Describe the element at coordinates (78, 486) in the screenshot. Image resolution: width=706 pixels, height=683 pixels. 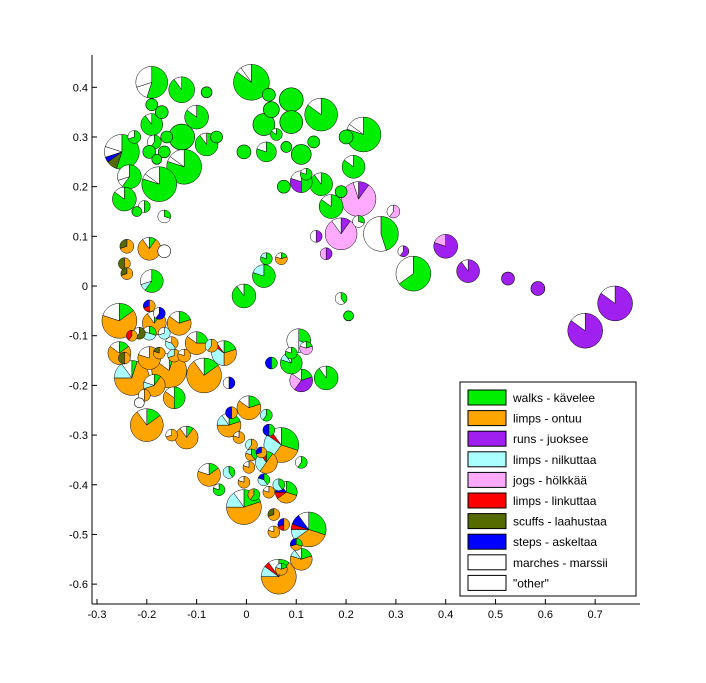
I see `y-tick-label: -0.4` at that location.